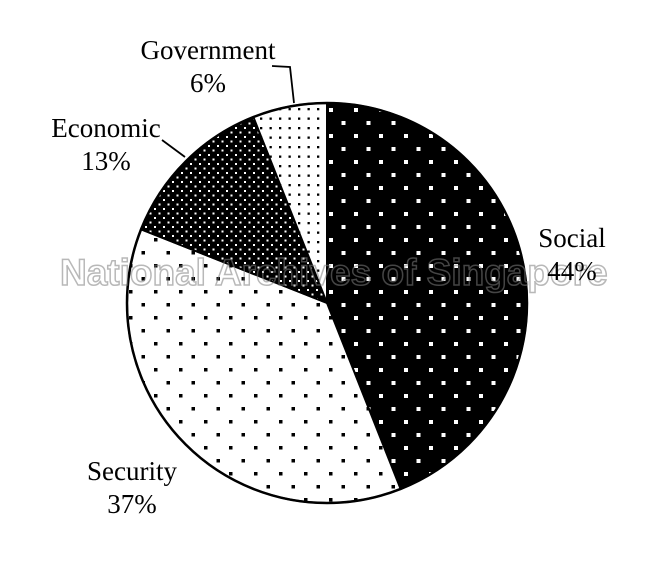 Image resolution: width=661 pixels, height=563 pixels. What do you see at coordinates (105, 145) in the screenshot?
I see `slice-label-economic: Economic 13%` at bounding box center [105, 145].